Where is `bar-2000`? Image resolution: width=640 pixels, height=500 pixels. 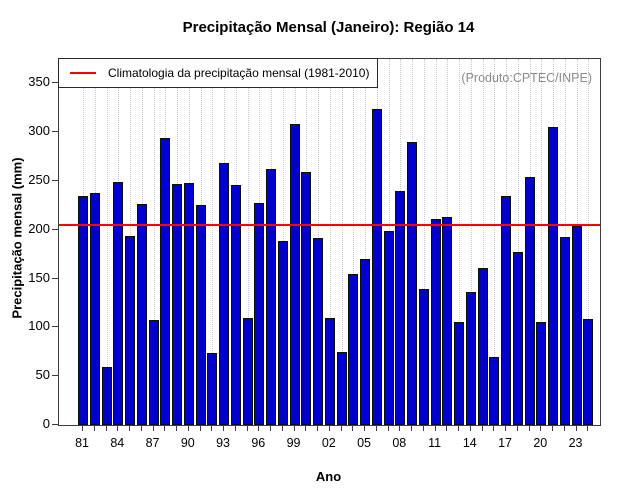 bar-2000 is located at coordinates (306, 298).